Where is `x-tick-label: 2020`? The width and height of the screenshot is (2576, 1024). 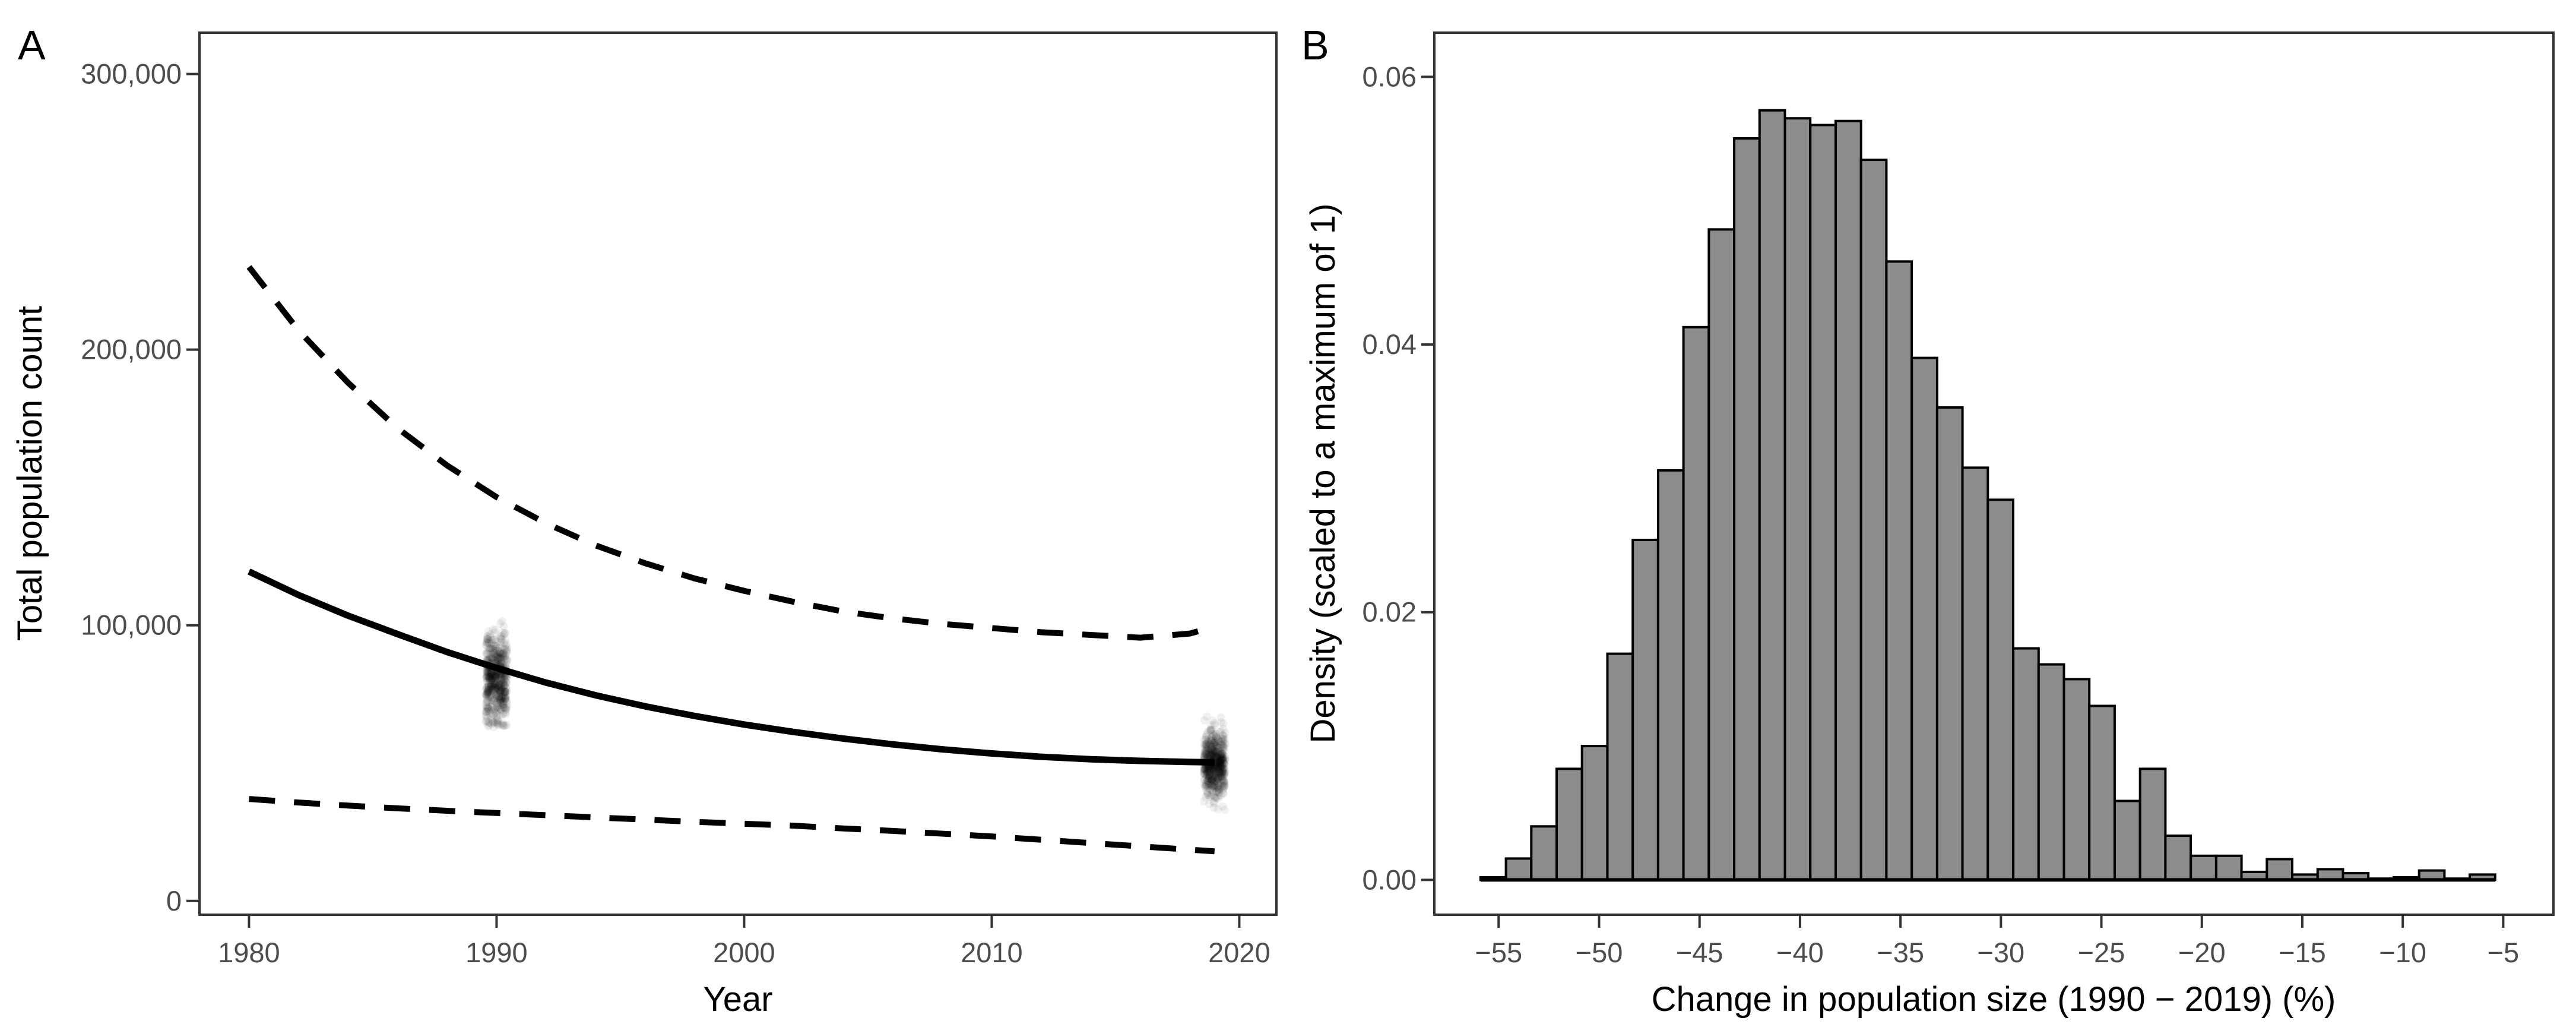
x-tick-label: 2020 is located at coordinates (1239, 952).